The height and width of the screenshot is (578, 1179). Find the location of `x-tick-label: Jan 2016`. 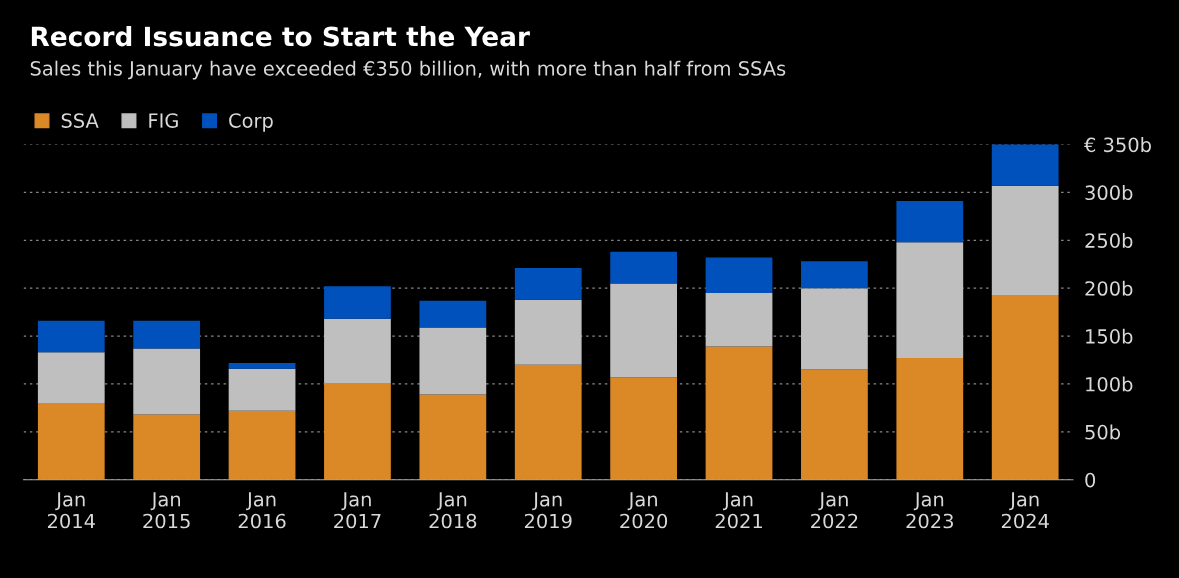

x-tick-label: Jan 2016 is located at coordinates (262, 510).